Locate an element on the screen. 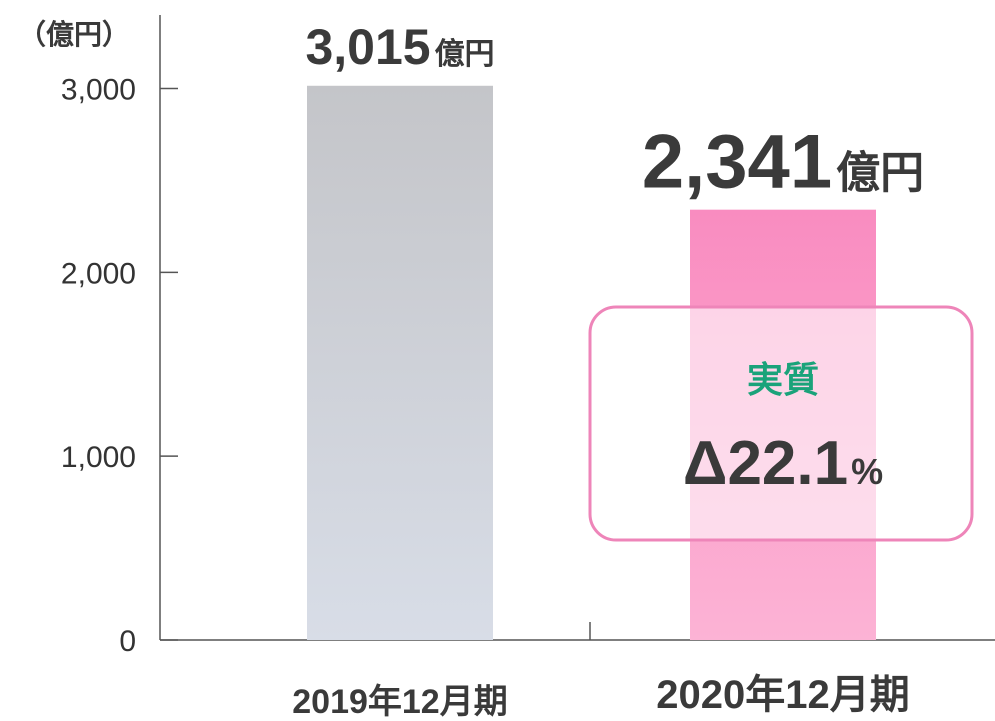  value-label-number: 3,015 is located at coordinates (367, 47).